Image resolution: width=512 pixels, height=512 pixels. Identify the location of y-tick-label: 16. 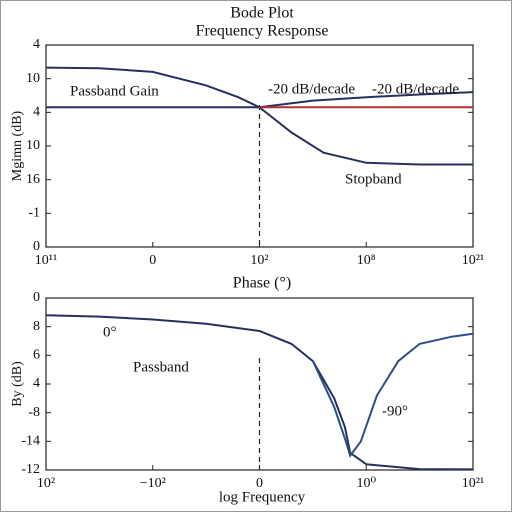
(33, 179).